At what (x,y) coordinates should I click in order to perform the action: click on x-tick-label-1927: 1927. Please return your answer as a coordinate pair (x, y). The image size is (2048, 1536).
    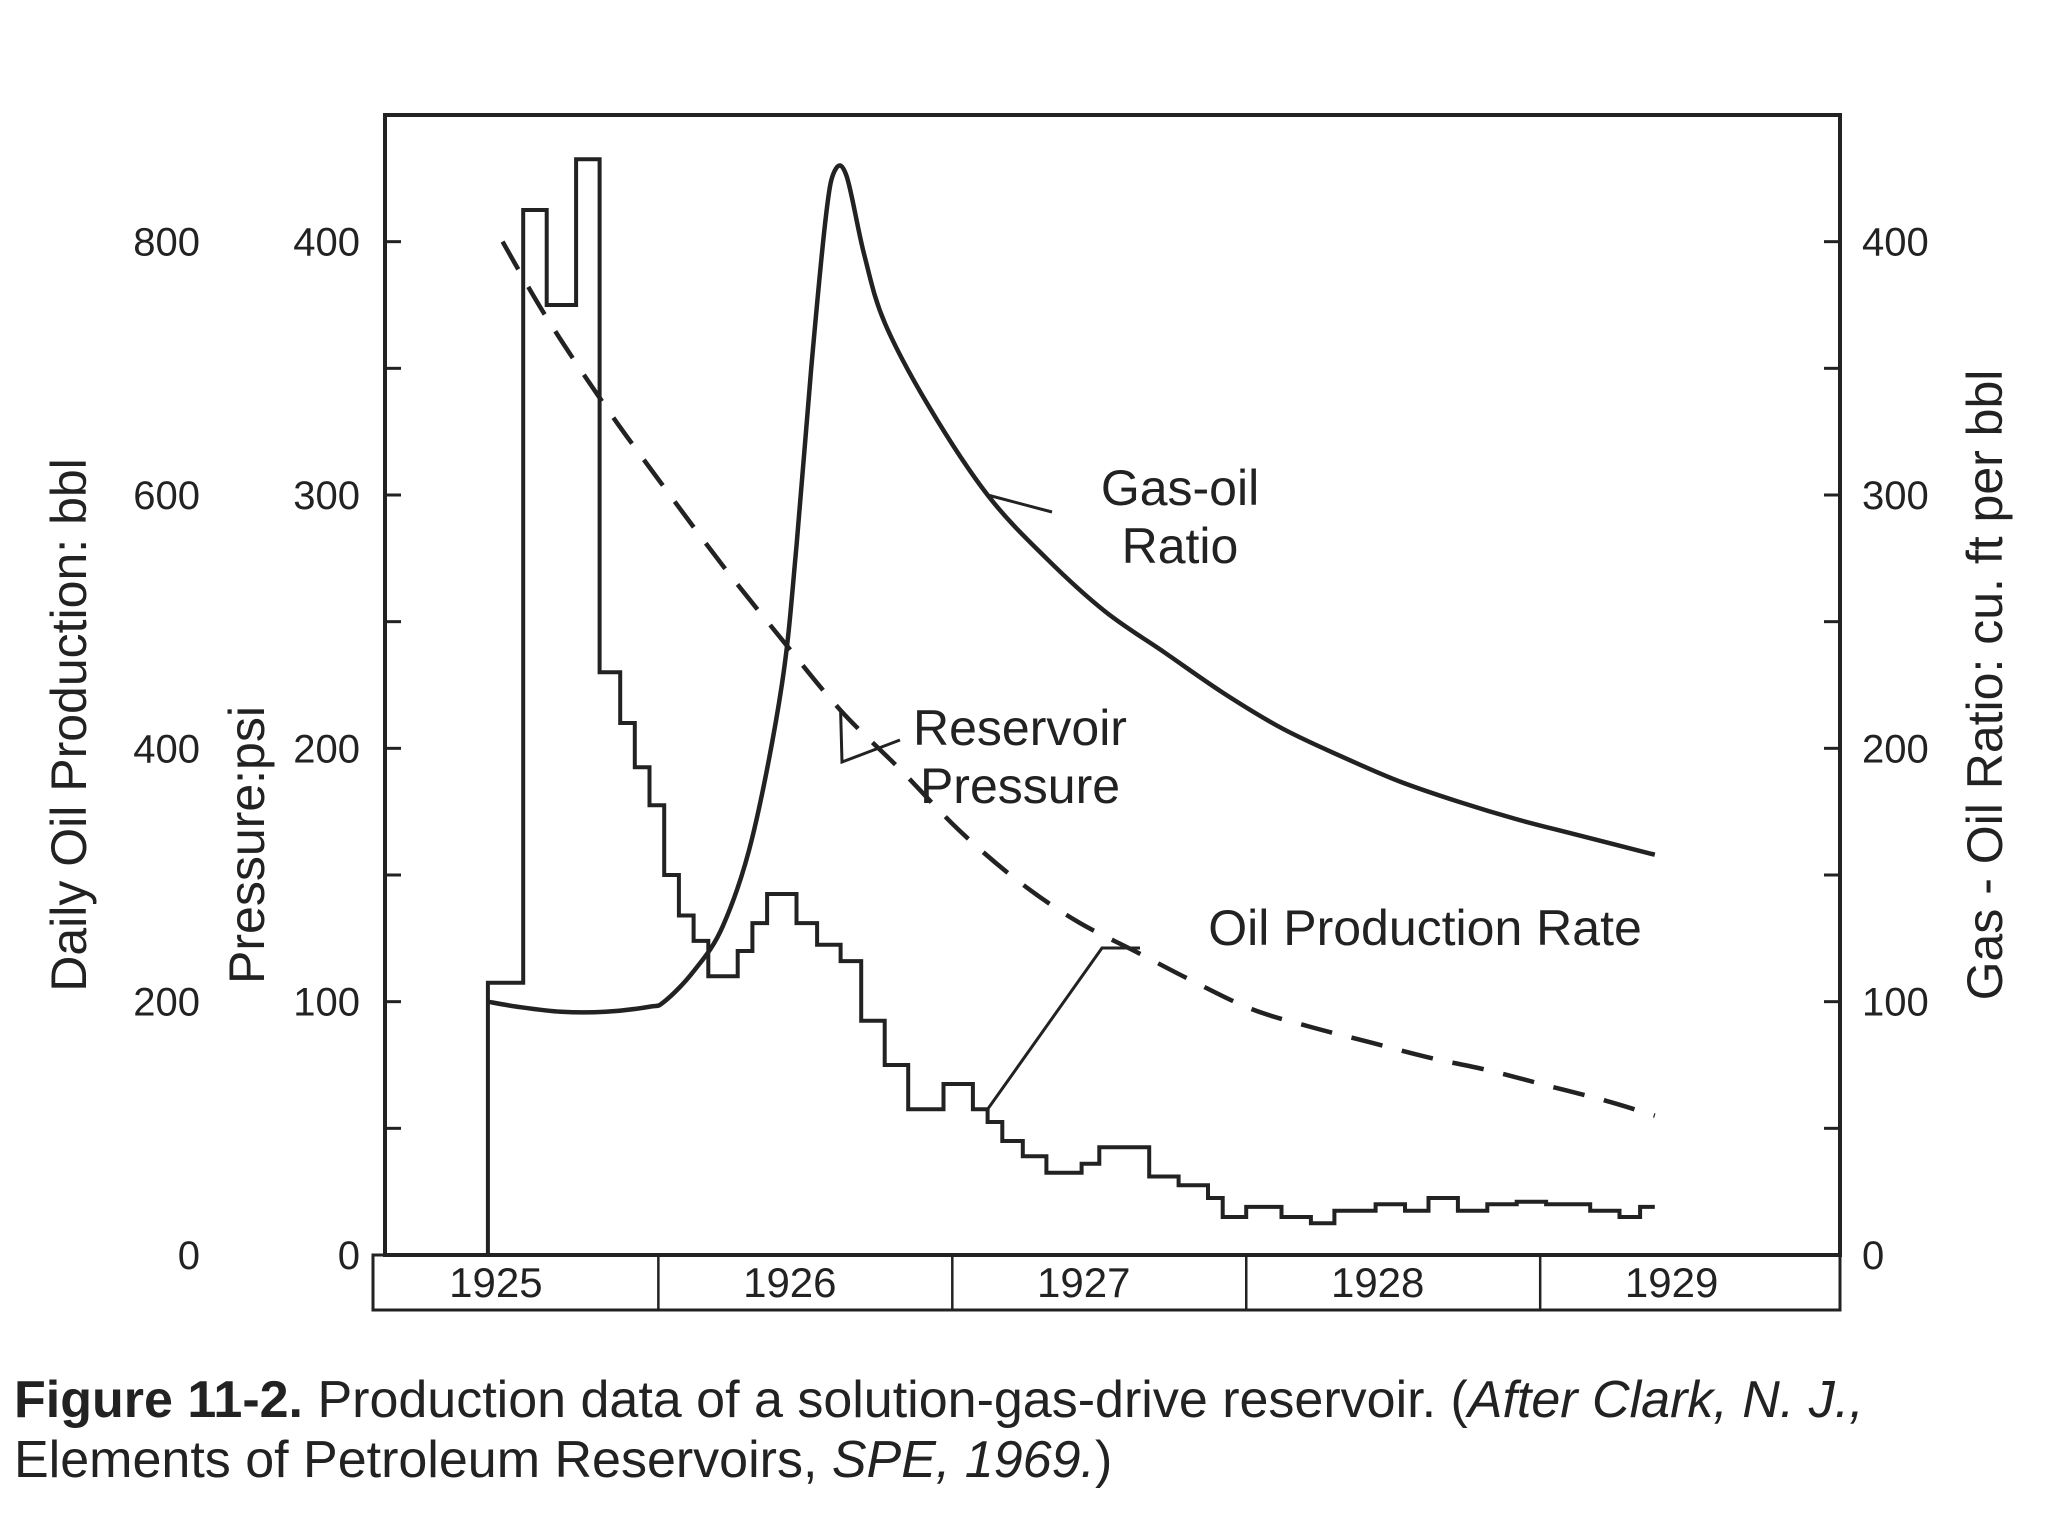
    Looking at the image, I should click on (1083, 1282).